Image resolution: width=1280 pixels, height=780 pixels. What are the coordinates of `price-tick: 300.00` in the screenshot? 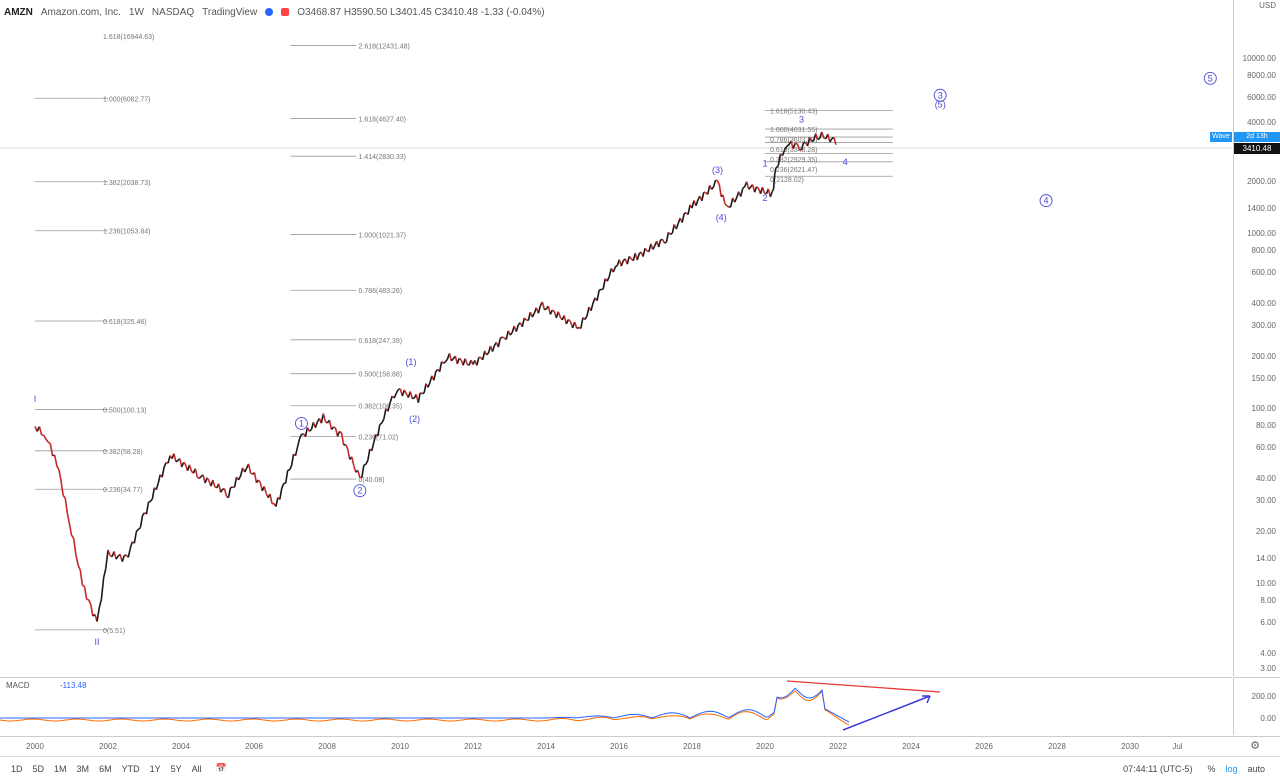 It's located at (1263, 325).